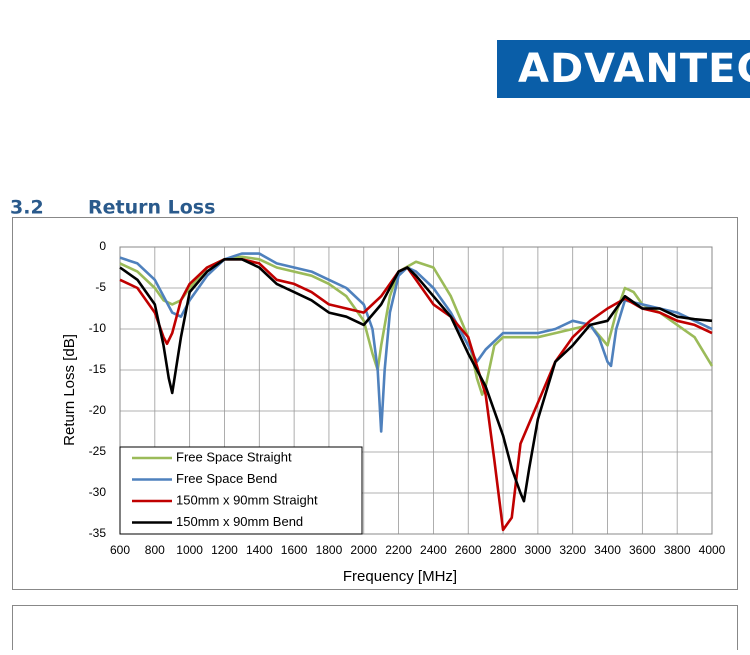  I want to click on x-tick-label: 800, so click(155, 550).